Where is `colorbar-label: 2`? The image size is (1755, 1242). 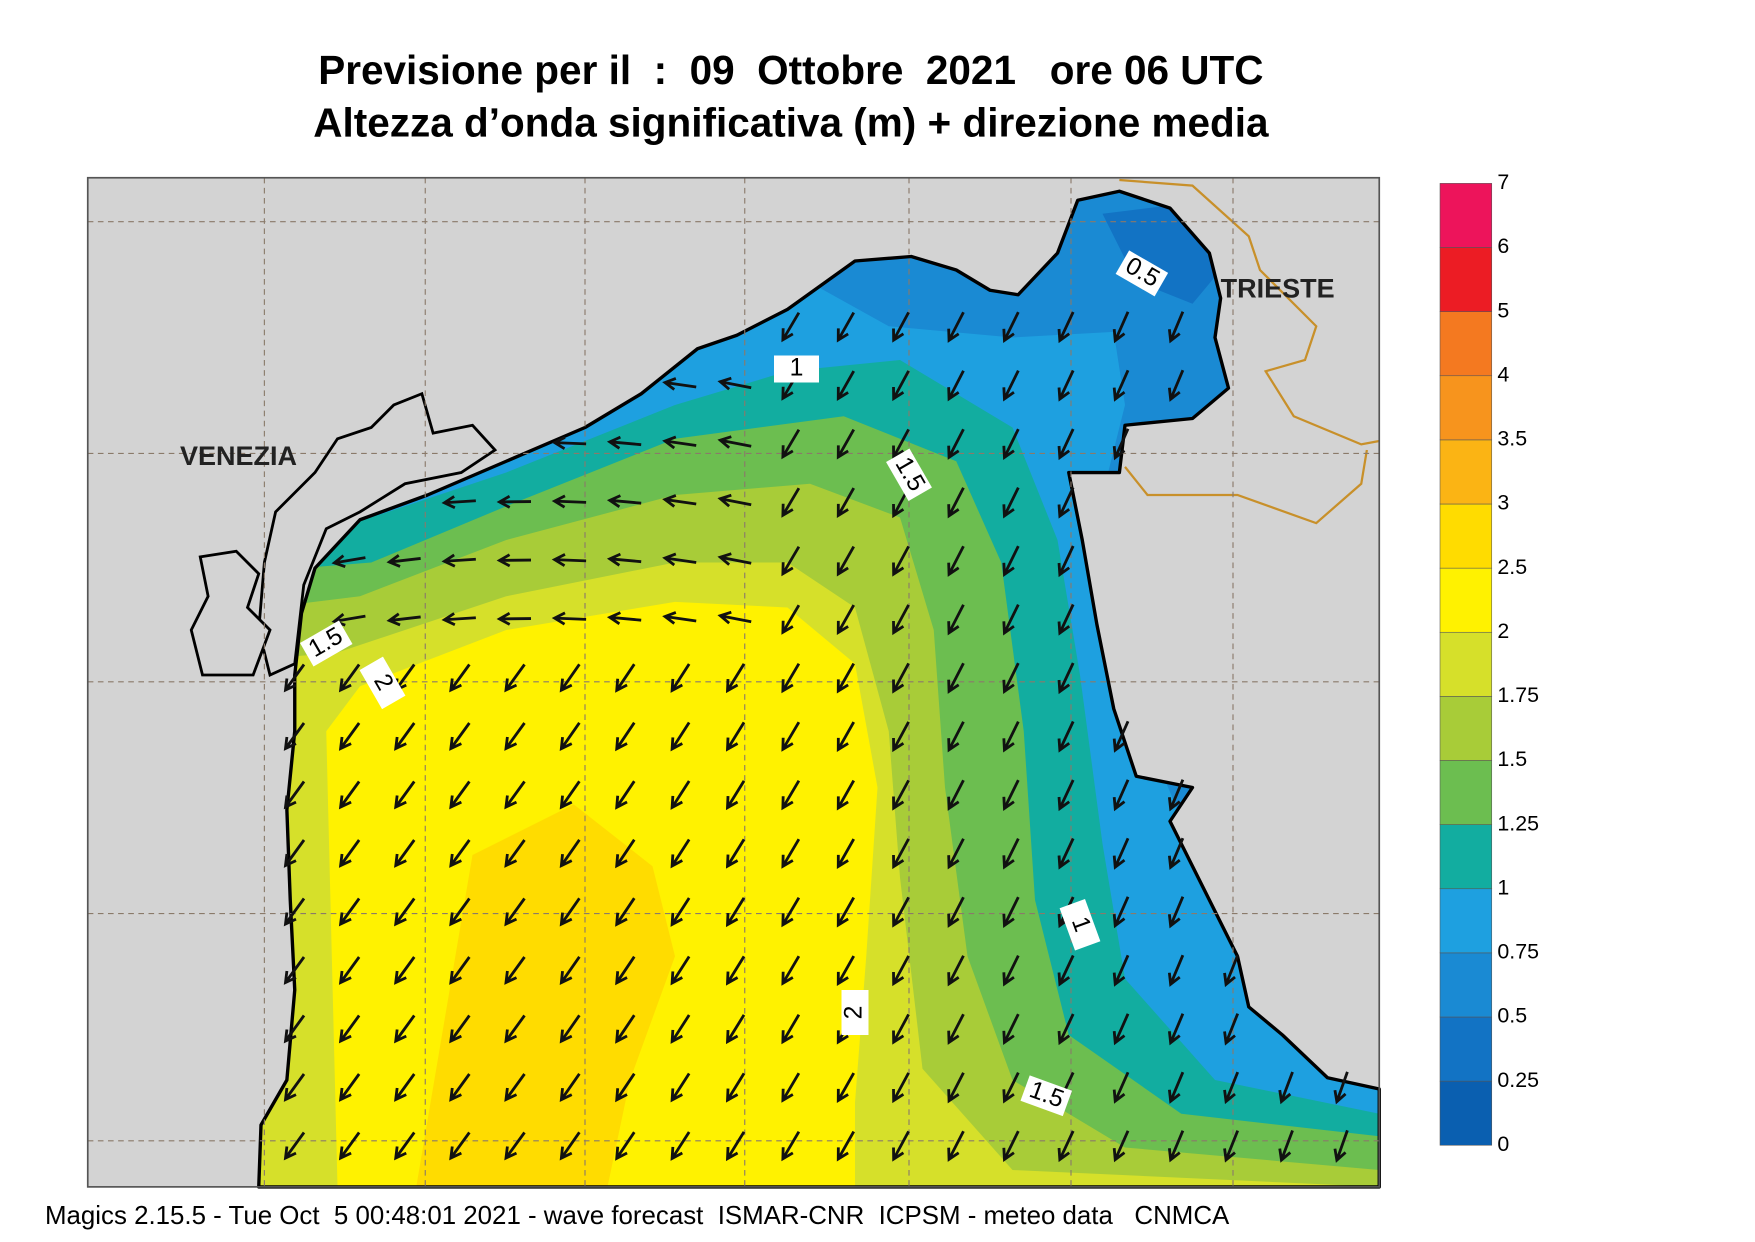 colorbar-label: 2 is located at coordinates (1503, 631).